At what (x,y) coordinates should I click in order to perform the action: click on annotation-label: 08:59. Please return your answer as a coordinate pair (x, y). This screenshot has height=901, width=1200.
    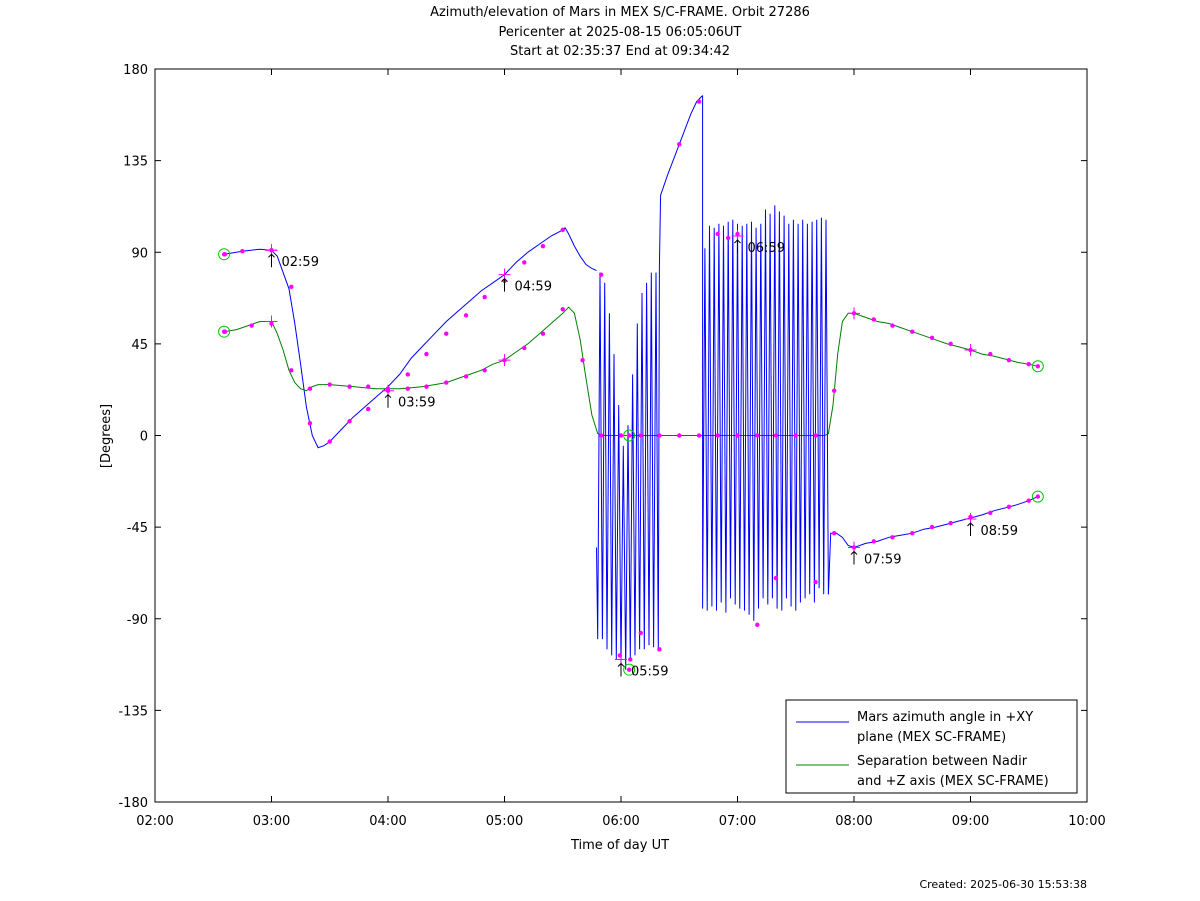
    Looking at the image, I should click on (999, 531).